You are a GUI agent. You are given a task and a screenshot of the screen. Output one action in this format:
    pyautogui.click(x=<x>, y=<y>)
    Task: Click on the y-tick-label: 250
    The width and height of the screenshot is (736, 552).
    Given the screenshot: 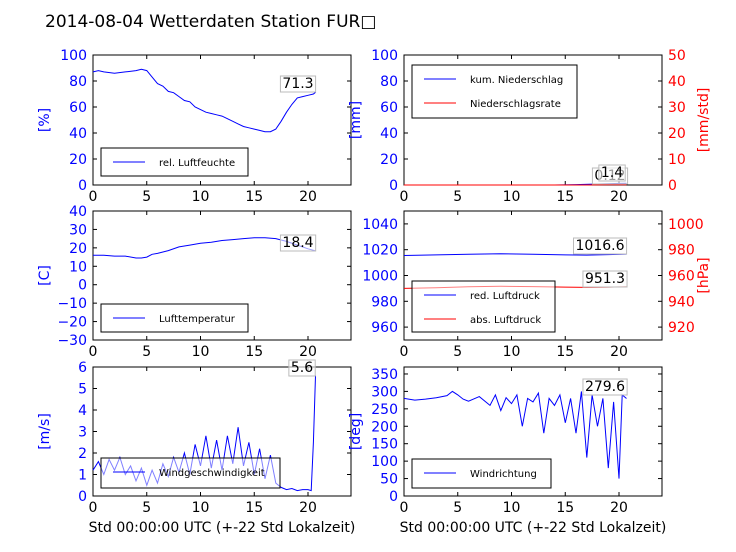 What is the action you would take?
    pyautogui.click(x=384, y=410)
    